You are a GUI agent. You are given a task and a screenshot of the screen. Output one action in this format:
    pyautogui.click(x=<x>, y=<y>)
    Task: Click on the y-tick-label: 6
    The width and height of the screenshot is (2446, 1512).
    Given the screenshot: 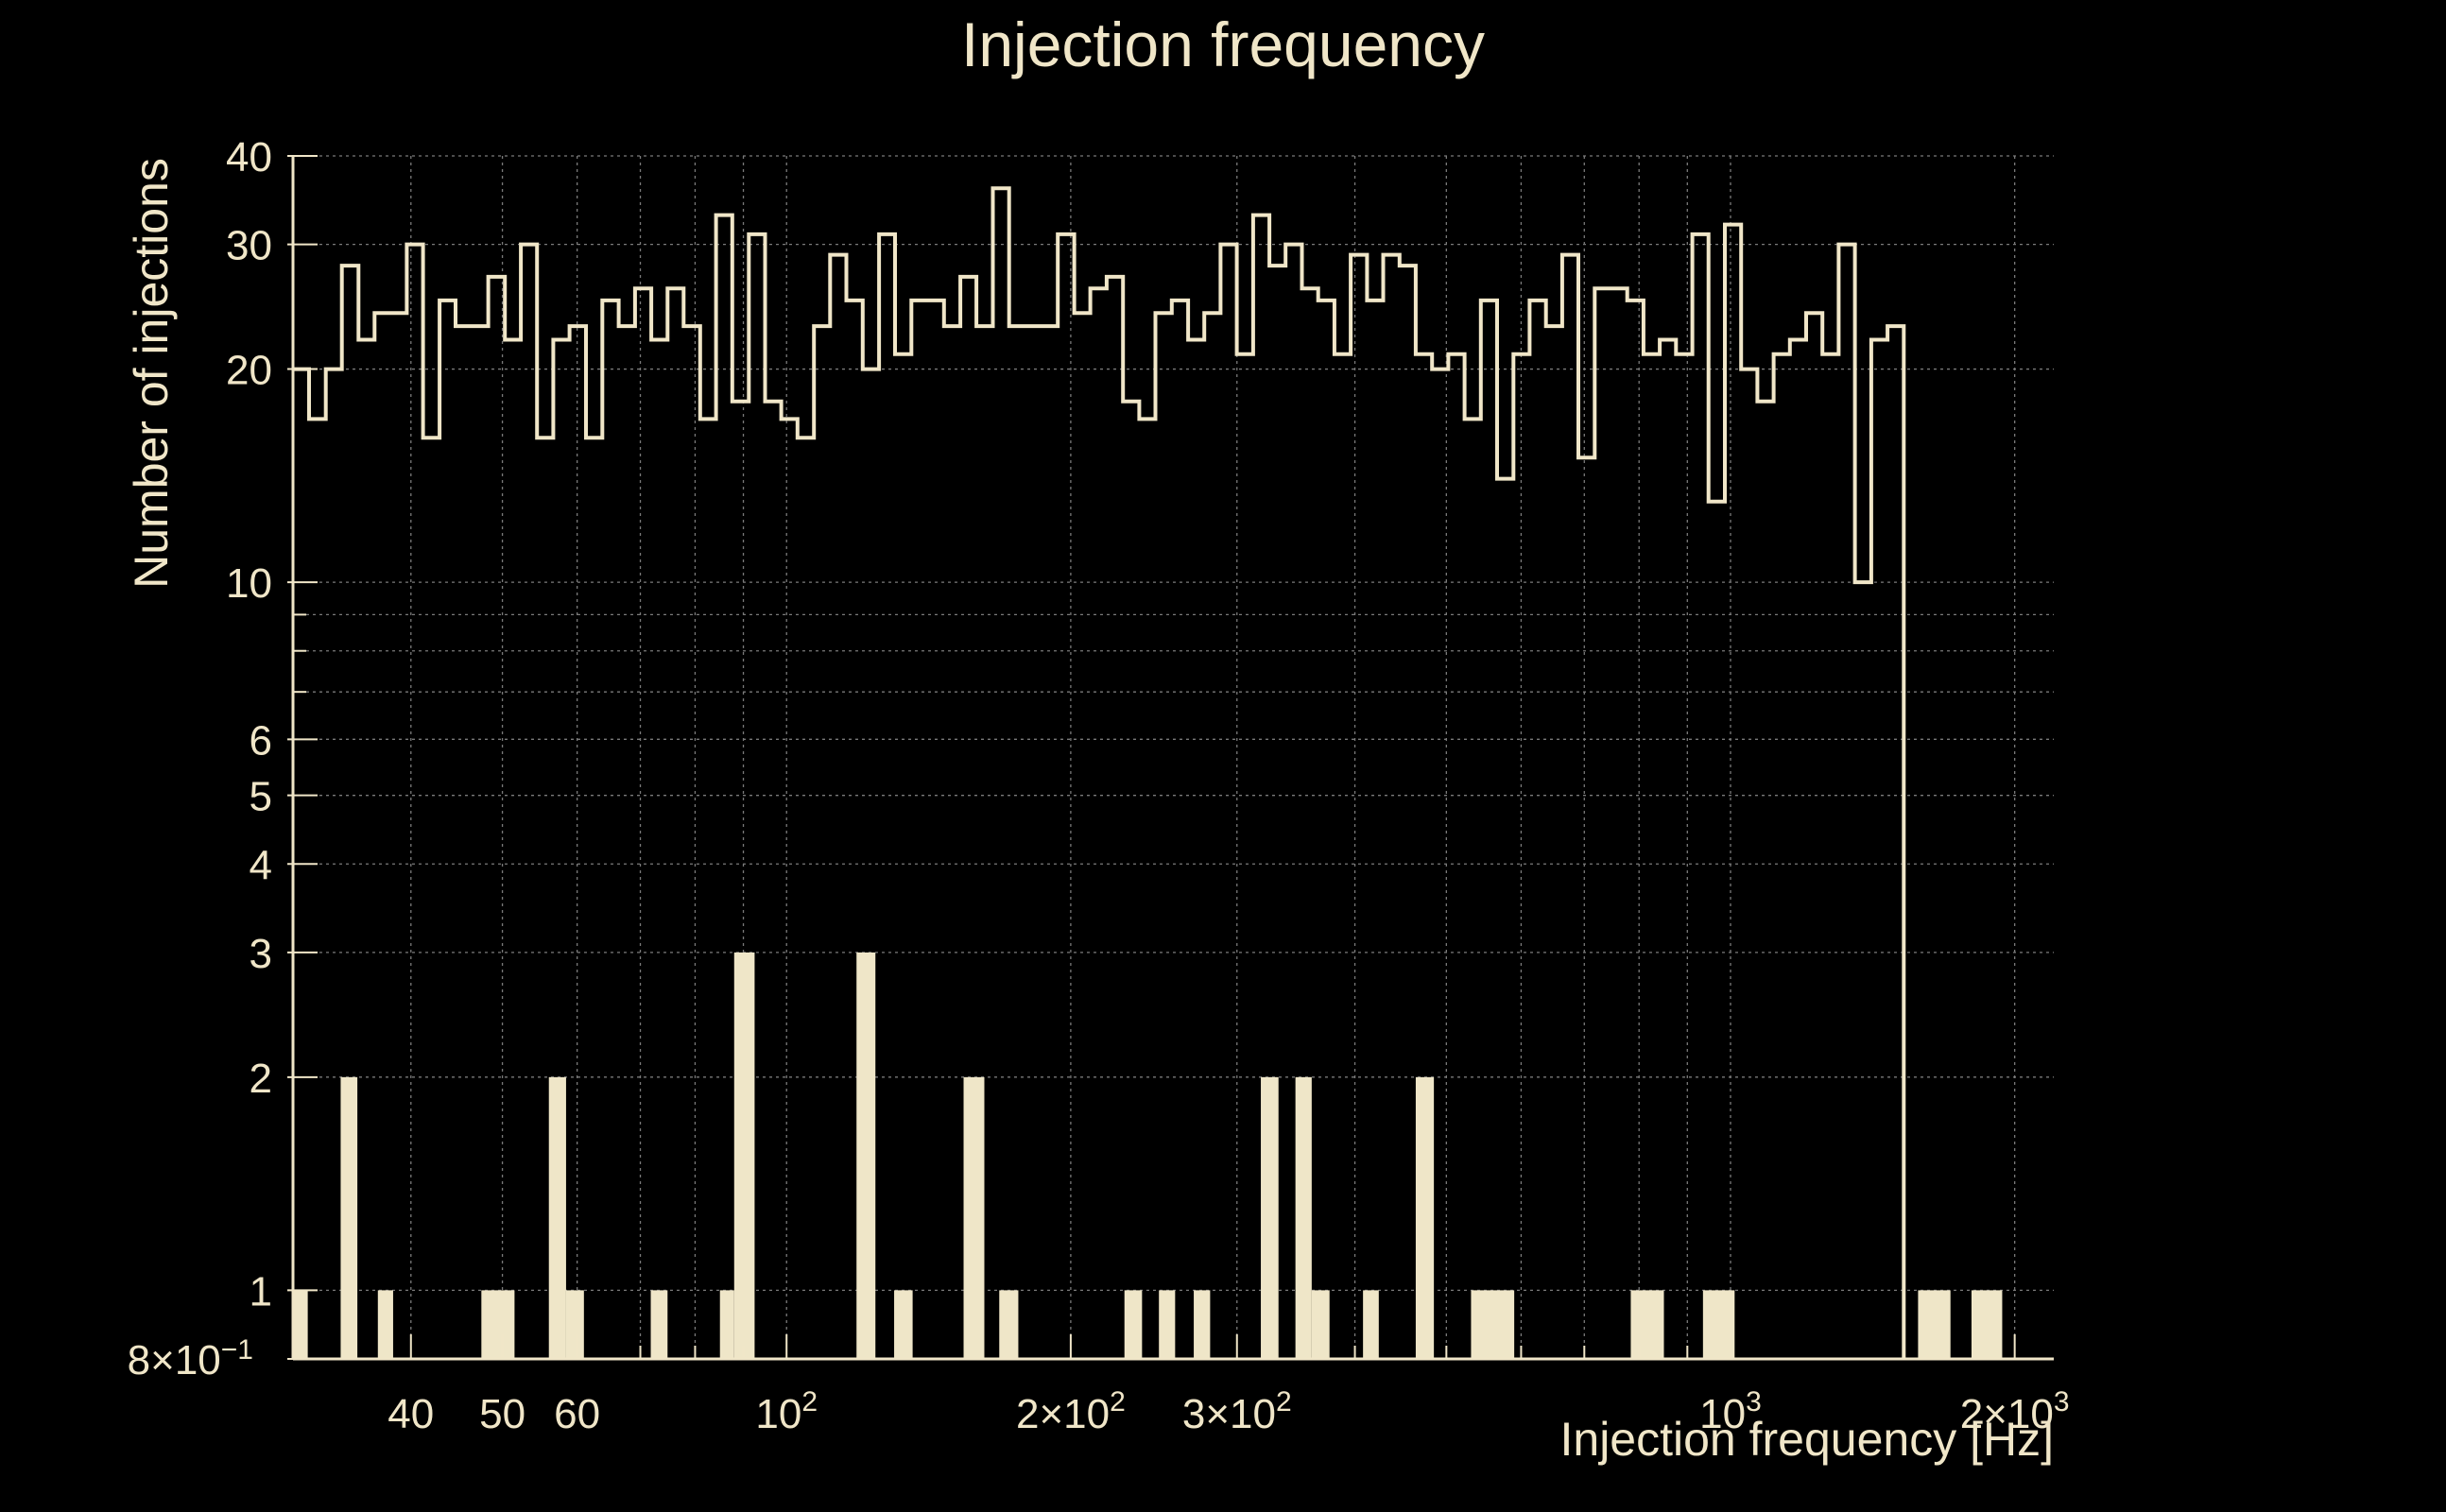 What is the action you would take?
    pyautogui.click(x=261, y=740)
    